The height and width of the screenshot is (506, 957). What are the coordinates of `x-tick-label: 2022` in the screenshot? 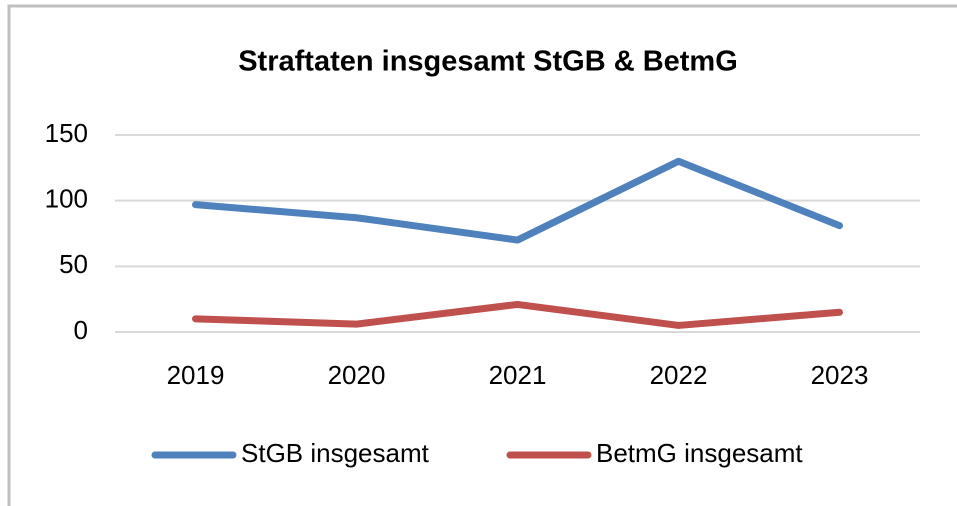 It's located at (679, 375).